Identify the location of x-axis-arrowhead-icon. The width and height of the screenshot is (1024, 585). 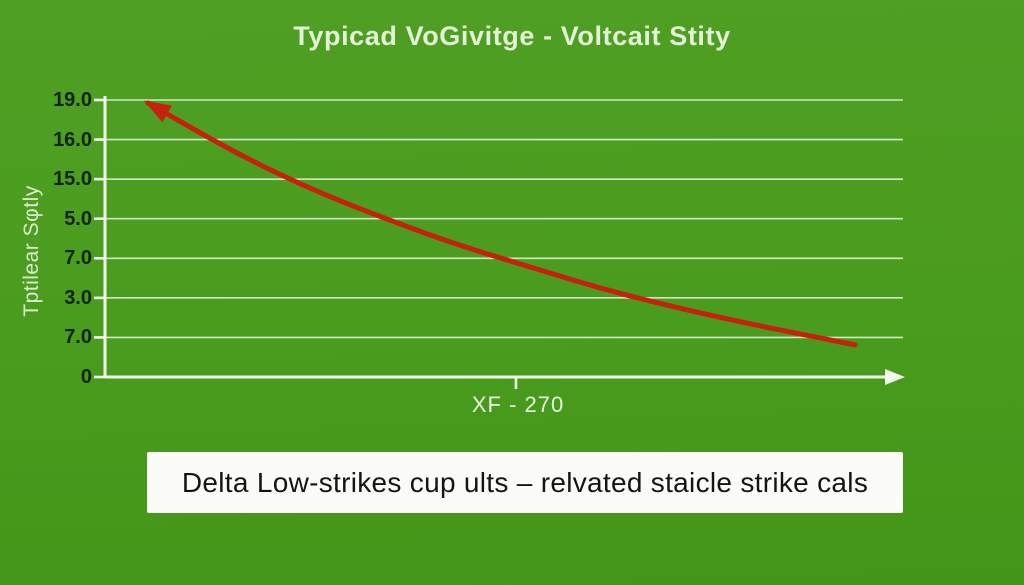
(895, 377).